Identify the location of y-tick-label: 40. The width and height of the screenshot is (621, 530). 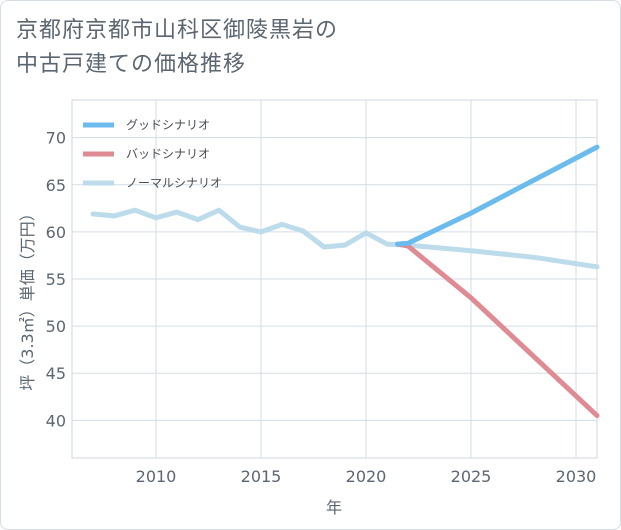
(56, 420).